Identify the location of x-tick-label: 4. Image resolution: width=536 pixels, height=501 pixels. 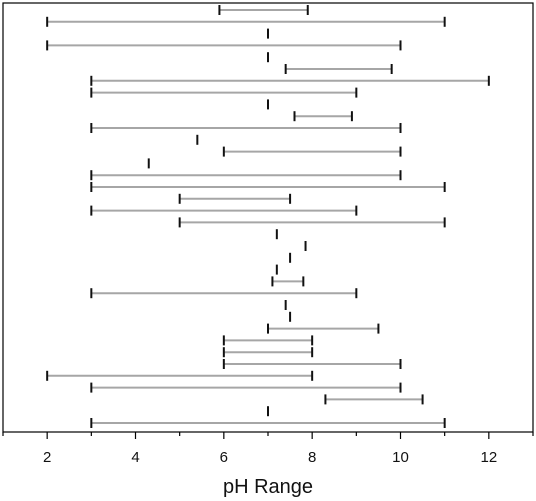
(135, 457).